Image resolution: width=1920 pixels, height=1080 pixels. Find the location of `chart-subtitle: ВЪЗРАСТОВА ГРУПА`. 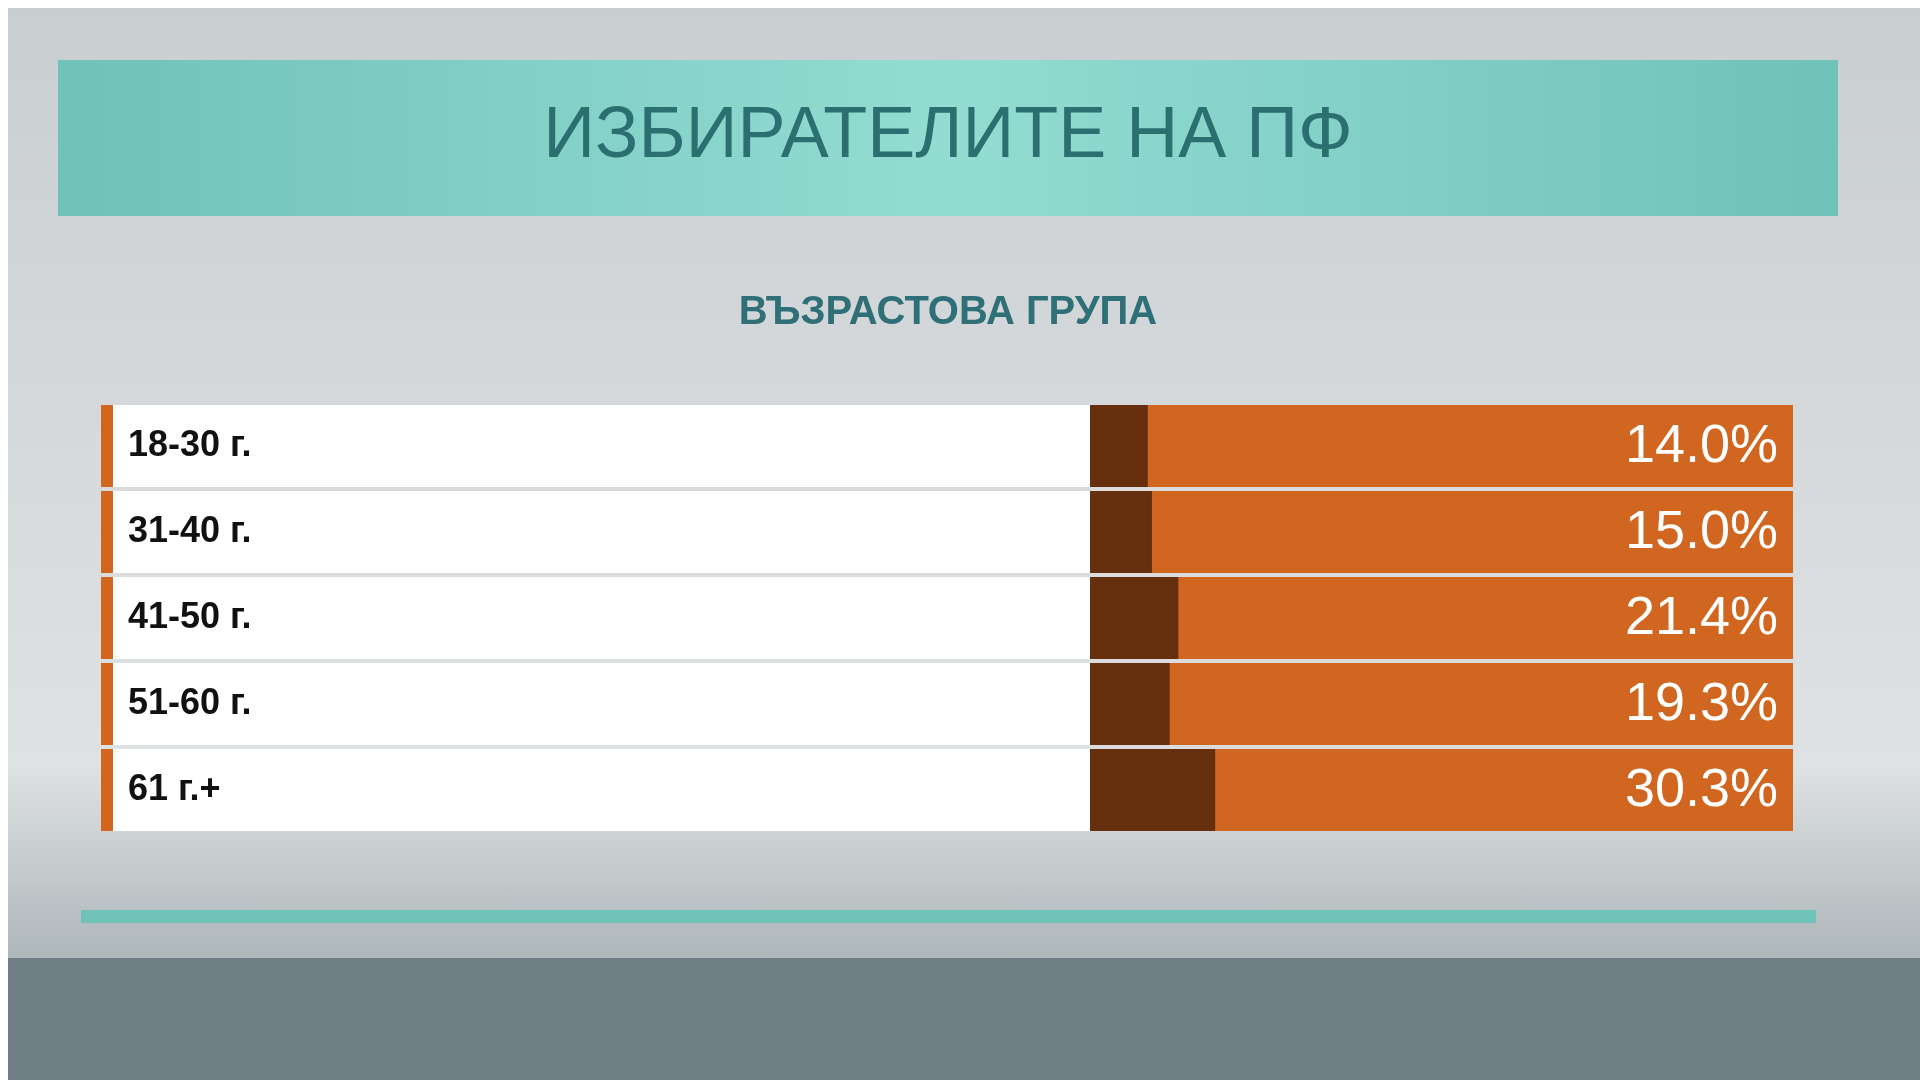

chart-subtitle: ВЪЗРАСТОВА ГРУПА is located at coordinates (948, 309).